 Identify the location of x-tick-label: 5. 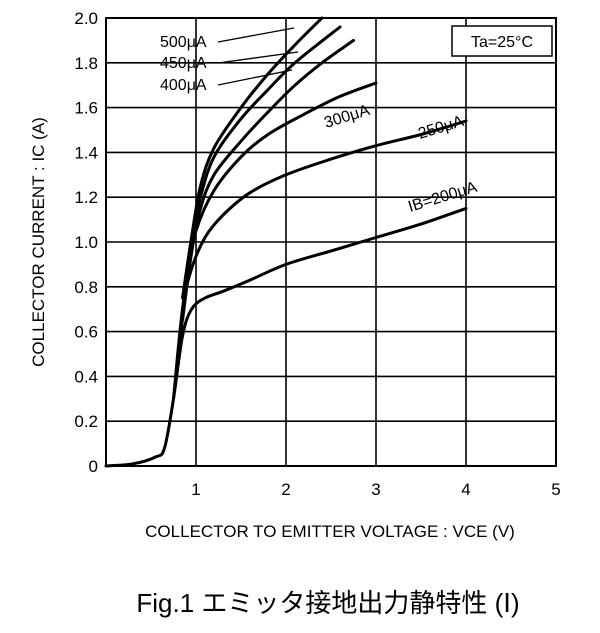
(555, 489).